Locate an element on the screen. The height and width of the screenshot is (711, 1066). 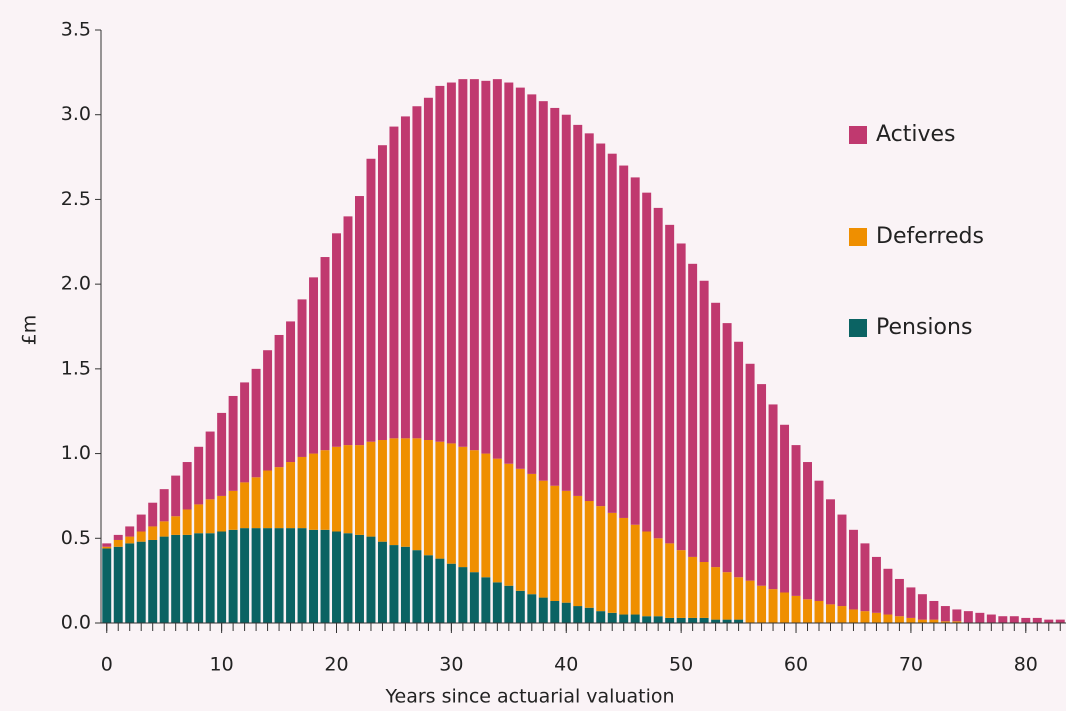
x-tick-label: 50 is located at coordinates (681, 665).